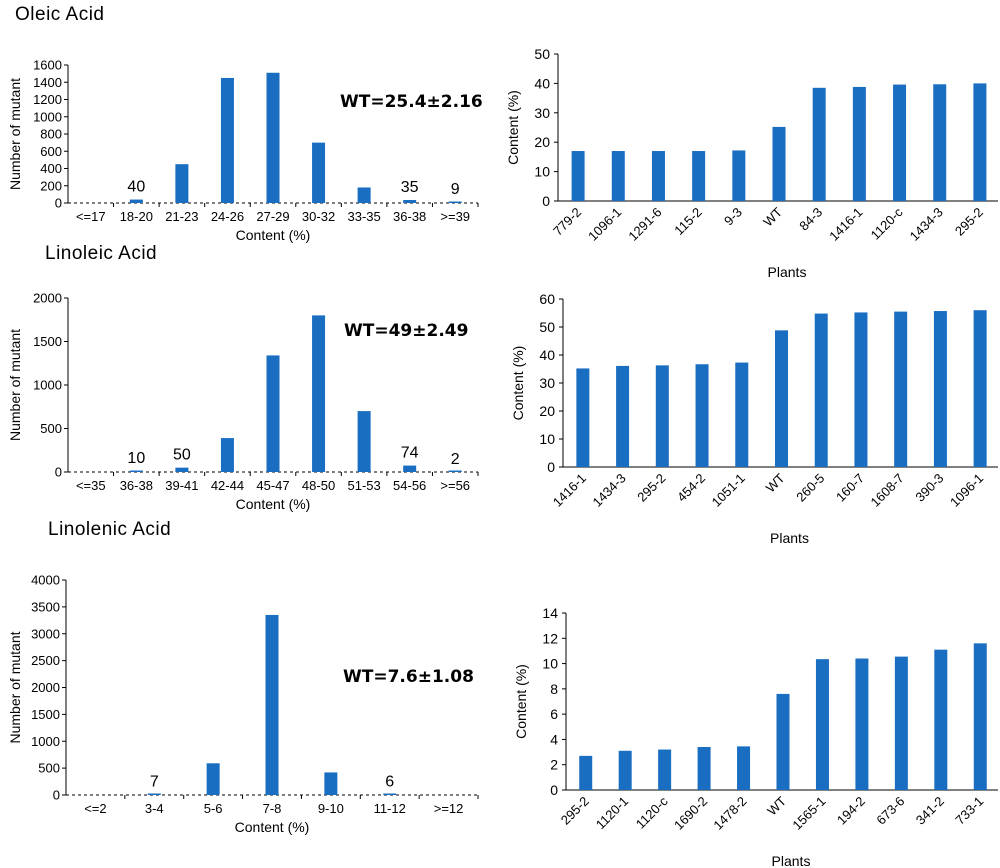 This screenshot has height=868, width=1000. What do you see at coordinates (136, 485) in the screenshot?
I see `p1-hist-x-tick-label: 36-38` at bounding box center [136, 485].